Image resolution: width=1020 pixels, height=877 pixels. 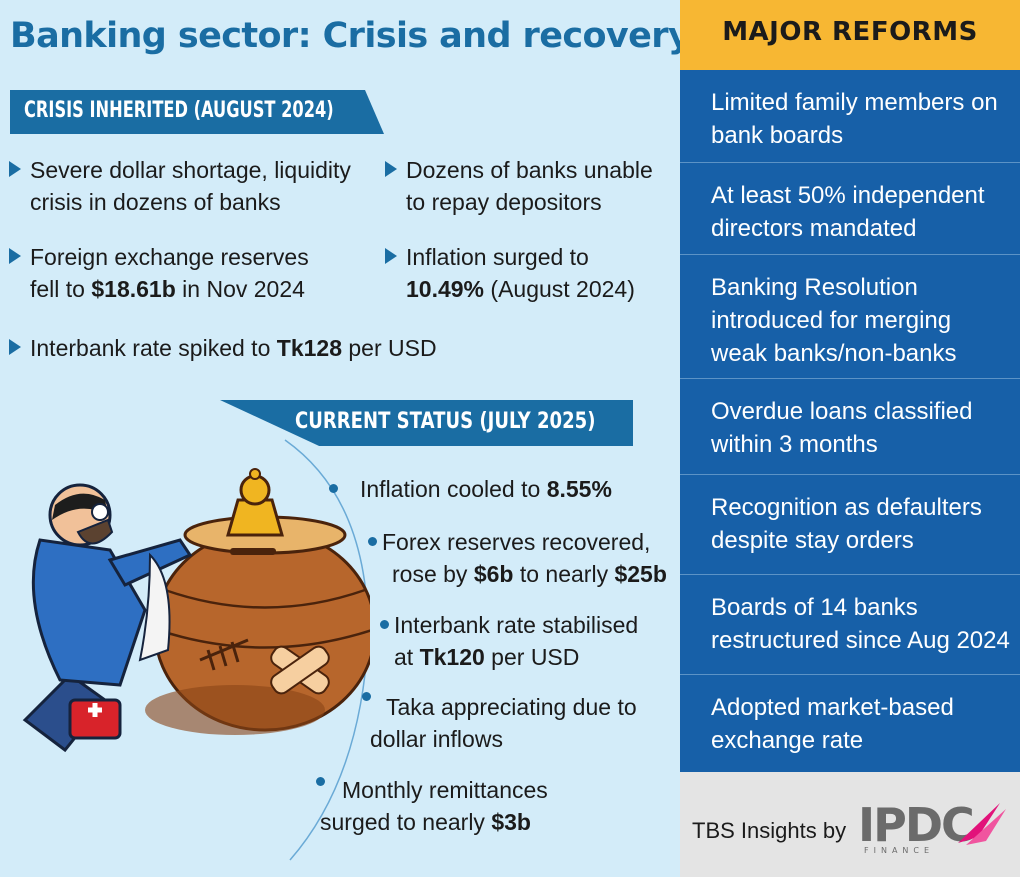 I want to click on status-item: Inflation cooled to 8.55%, so click(x=470, y=489).